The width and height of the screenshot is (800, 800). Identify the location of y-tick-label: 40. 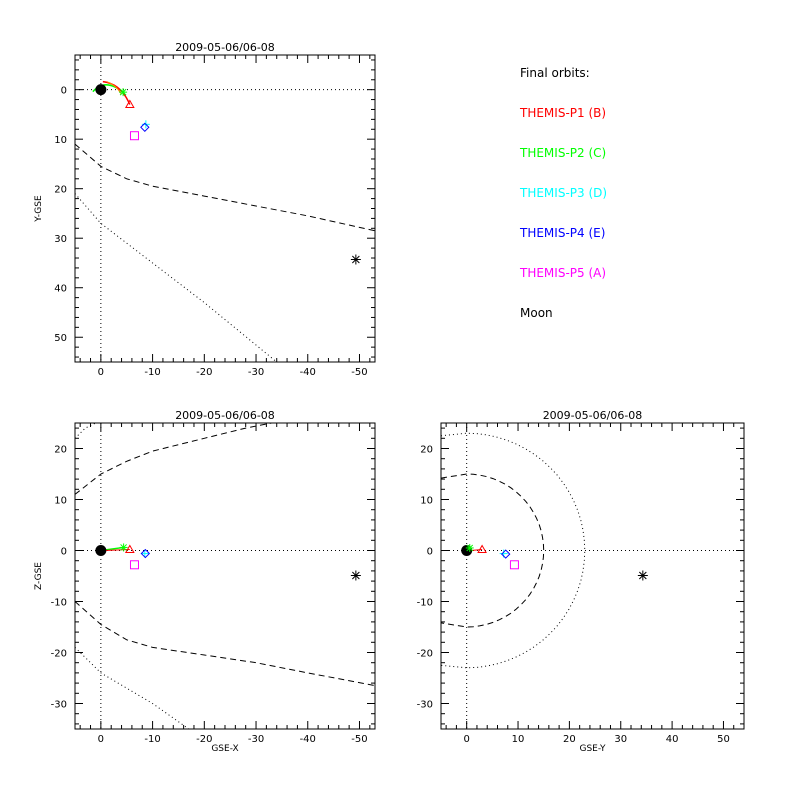
(60, 289).